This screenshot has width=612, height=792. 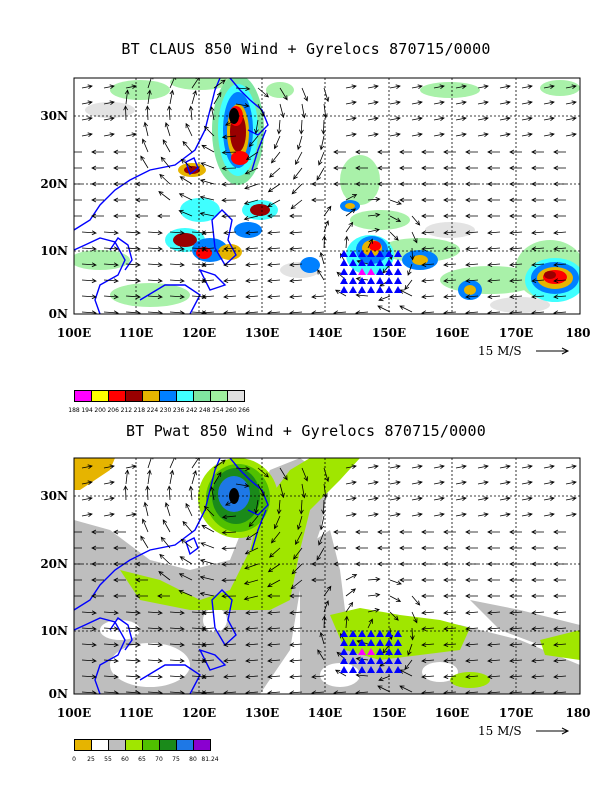 What do you see at coordinates (159, 759) in the screenshot?
I see `colorbar-label: 70` at bounding box center [159, 759].